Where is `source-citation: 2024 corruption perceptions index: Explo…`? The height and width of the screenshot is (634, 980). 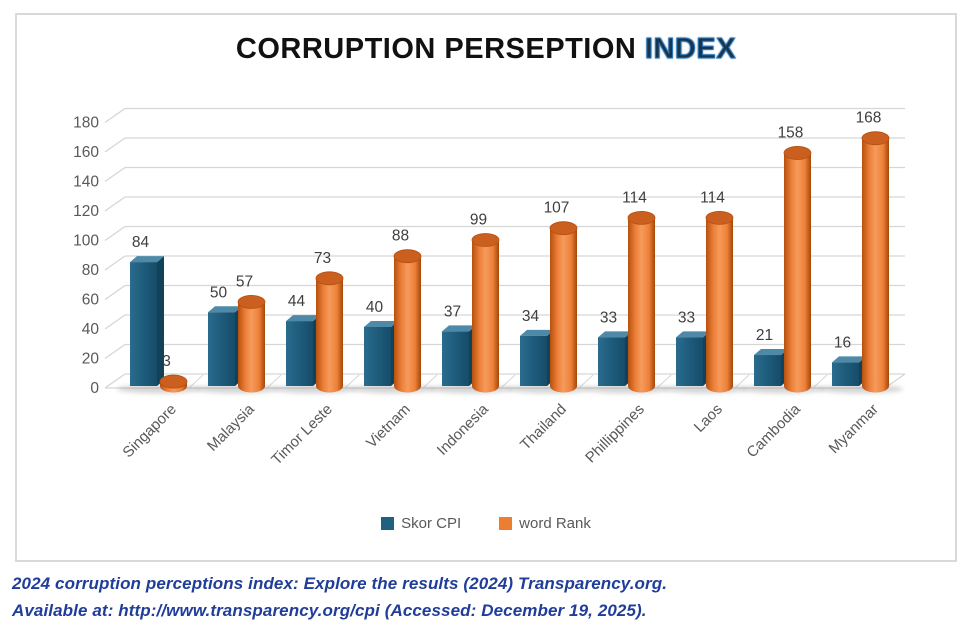
source-citation: 2024 corruption perceptions index: Explo… is located at coordinates (339, 597).